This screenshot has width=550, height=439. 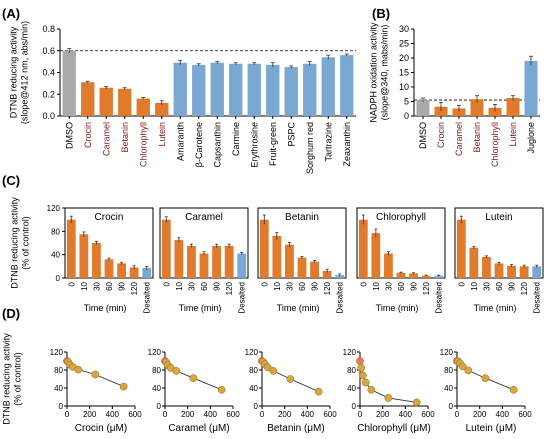 I want to click on x-category-label: Erythrosine, so click(x=254, y=145).